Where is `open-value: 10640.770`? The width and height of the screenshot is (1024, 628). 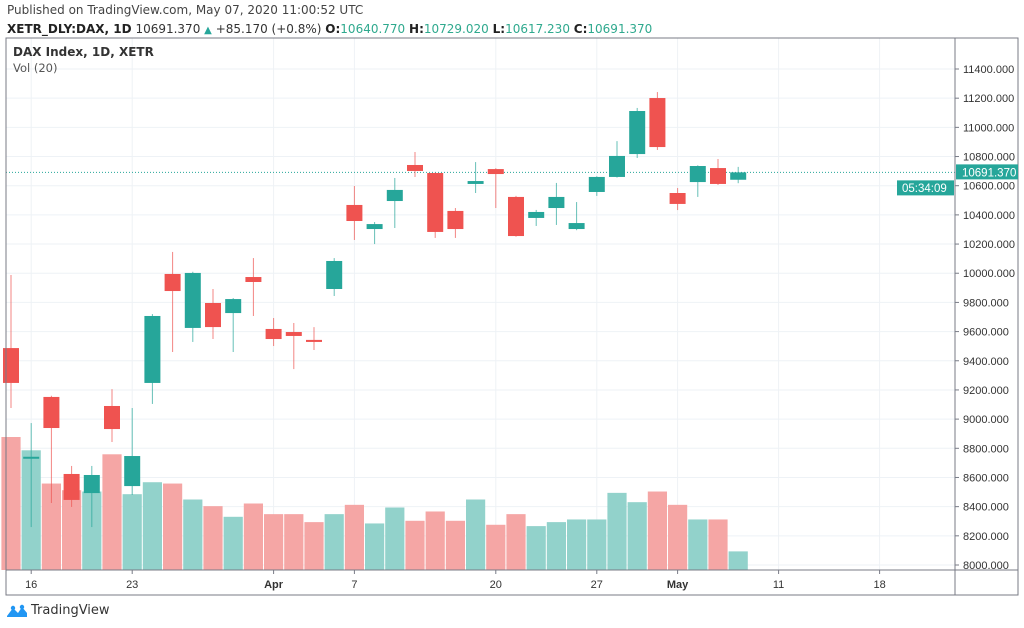
open-value: 10640.770 is located at coordinates (373, 29).